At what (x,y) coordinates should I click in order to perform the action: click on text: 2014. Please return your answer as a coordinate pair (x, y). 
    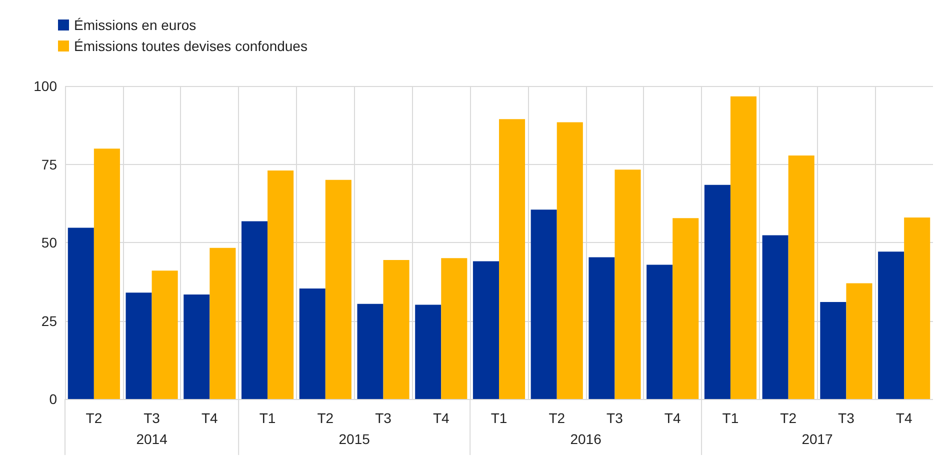
    Looking at the image, I should click on (152, 439).